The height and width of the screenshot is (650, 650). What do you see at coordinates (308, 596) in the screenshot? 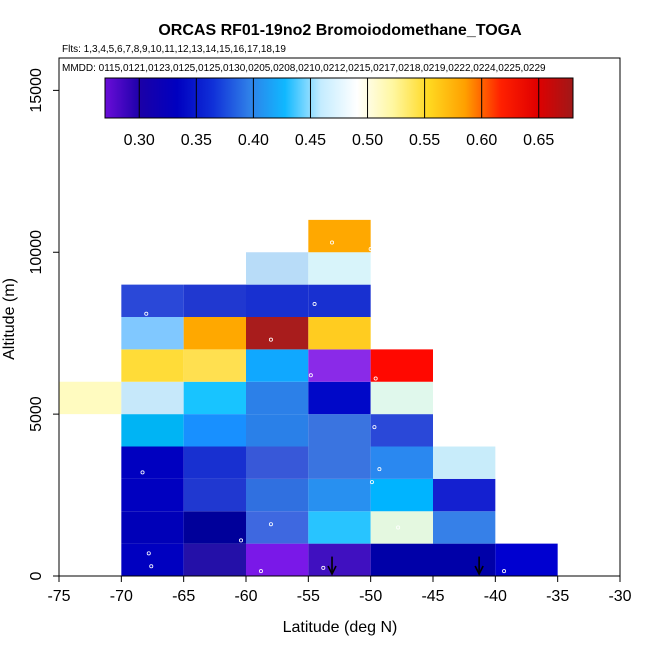
I see `x-tick-label: -55` at bounding box center [308, 596].